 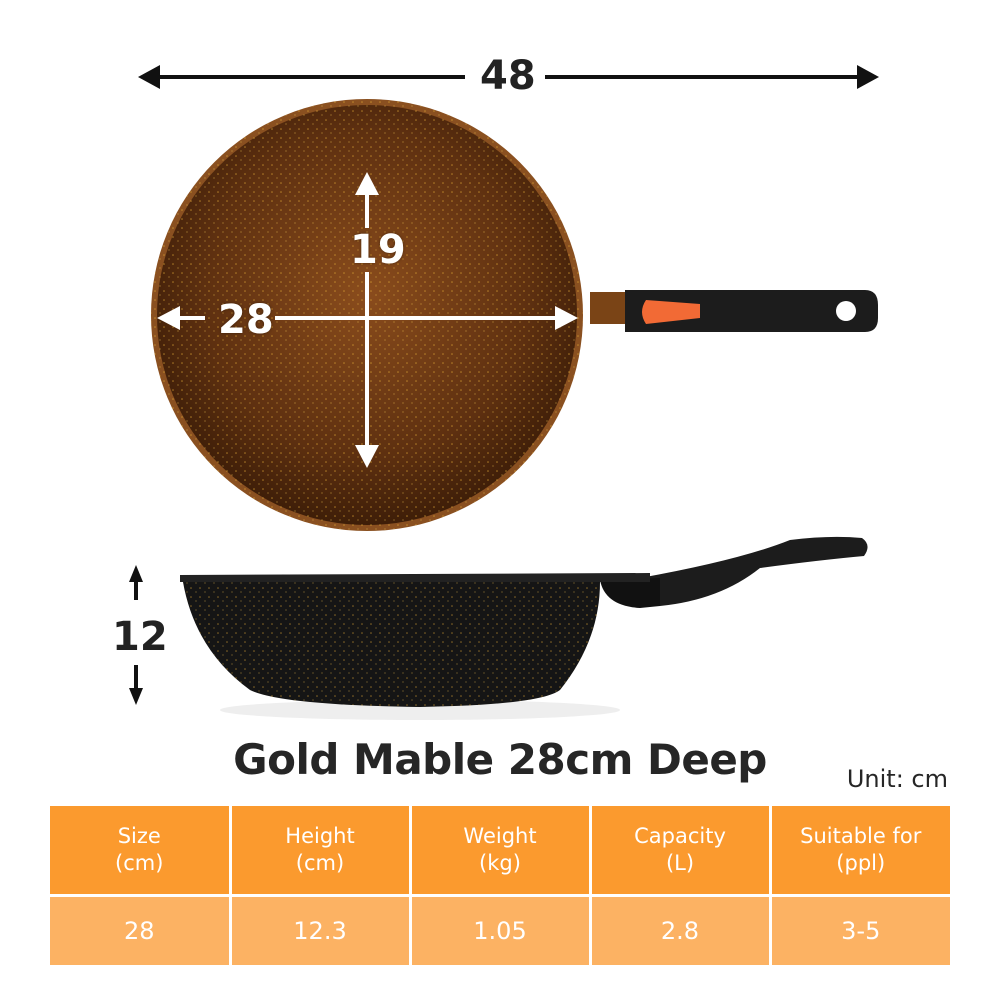 What do you see at coordinates (500, 759) in the screenshot?
I see `product-title: Gold Mable 28cm Deep` at bounding box center [500, 759].